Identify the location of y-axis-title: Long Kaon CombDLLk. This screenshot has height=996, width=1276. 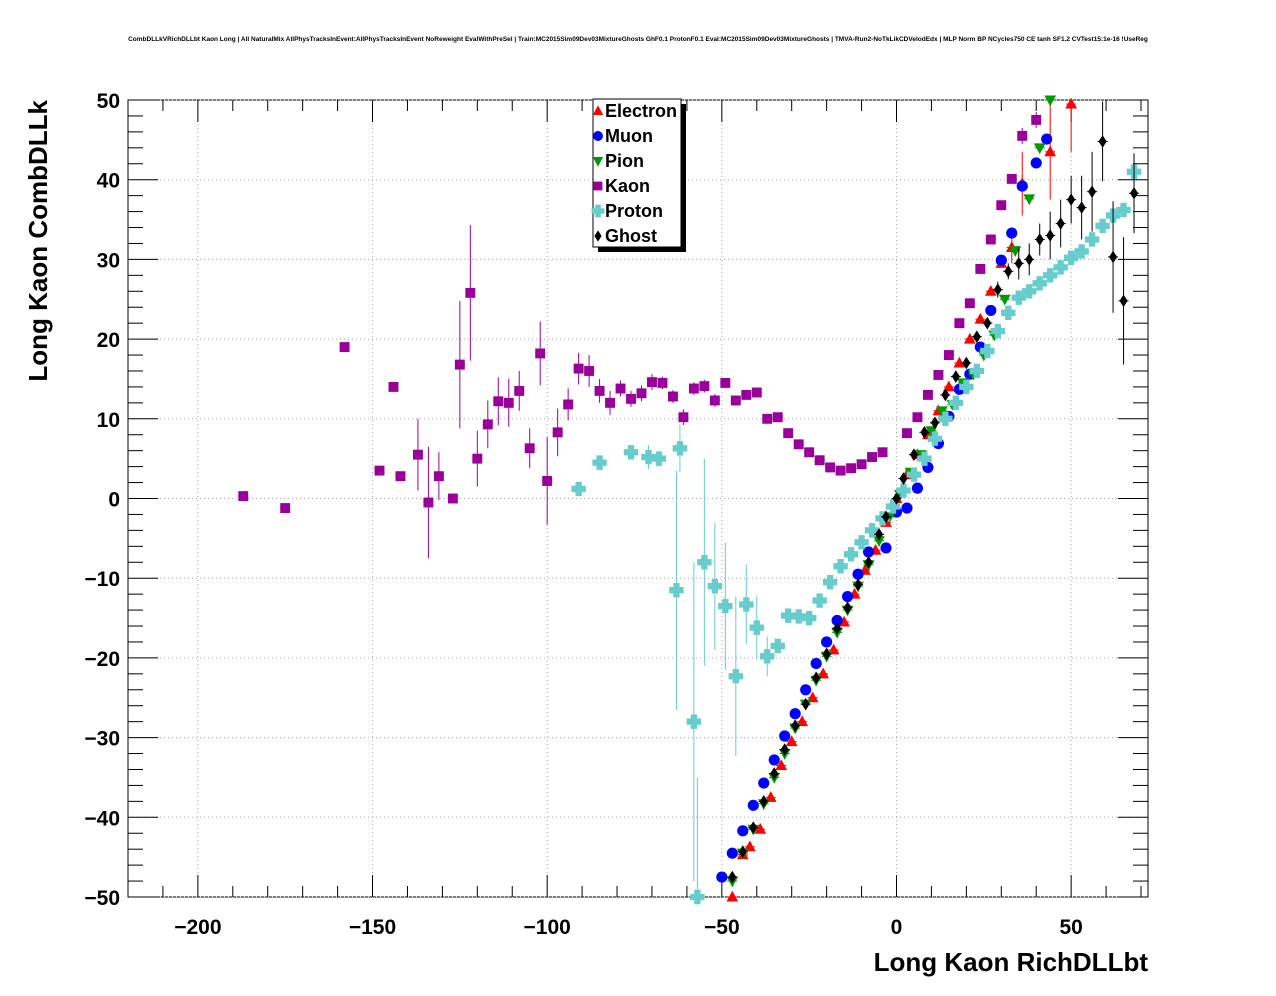
(38, 240).